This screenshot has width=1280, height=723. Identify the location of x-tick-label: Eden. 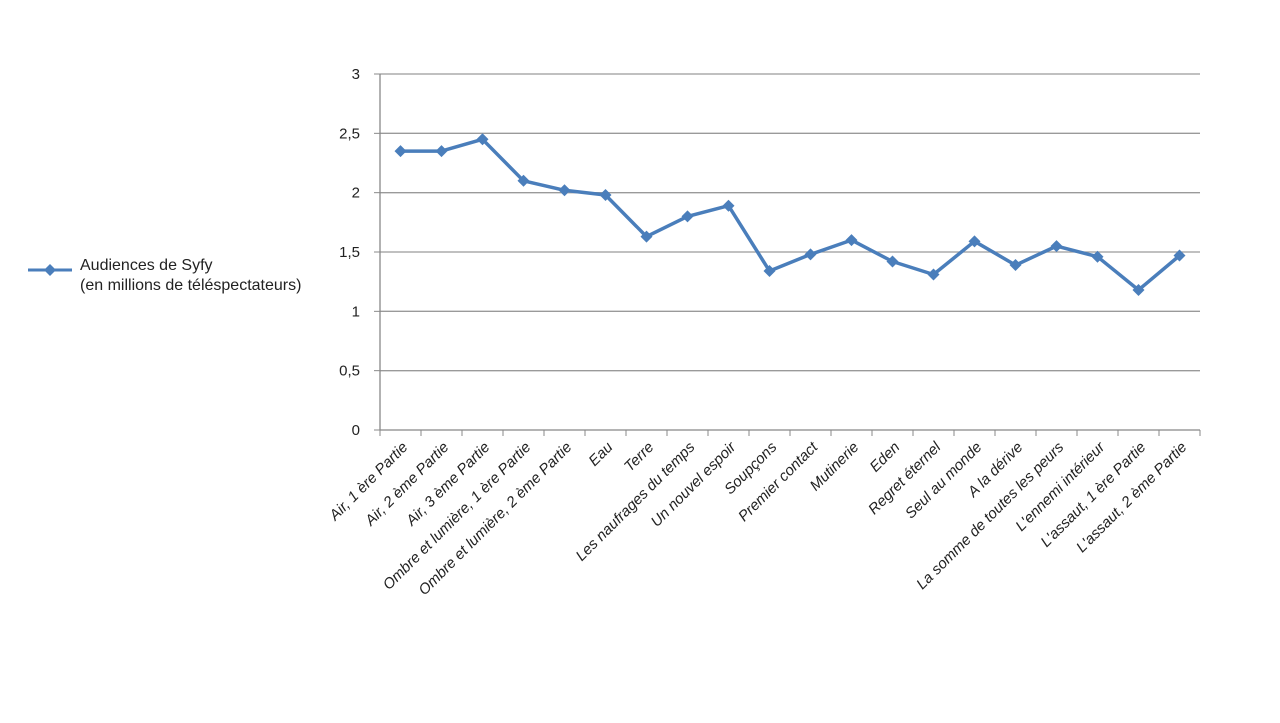
(885, 457).